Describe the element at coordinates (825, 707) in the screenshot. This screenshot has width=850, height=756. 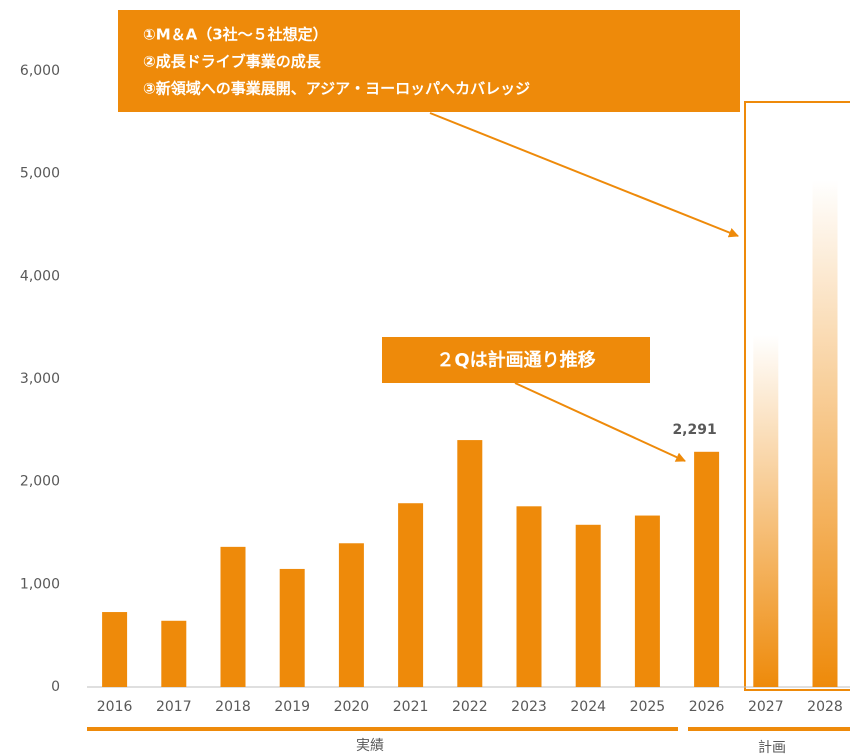
I see `x-tick-label: 2028` at that location.